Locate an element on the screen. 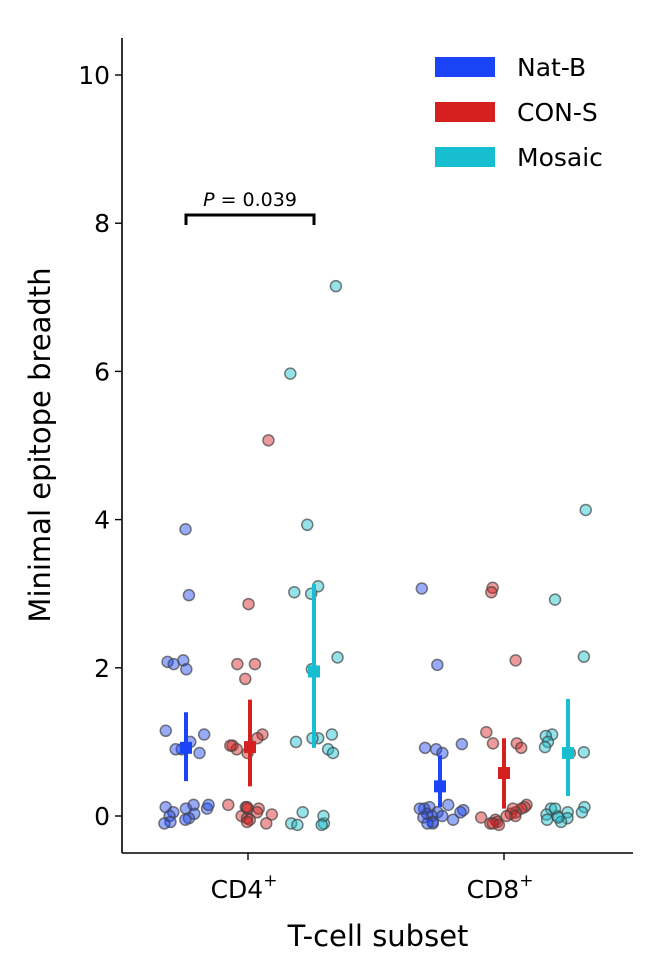  x-tick-cd8: CD8+ is located at coordinates (500, 878).